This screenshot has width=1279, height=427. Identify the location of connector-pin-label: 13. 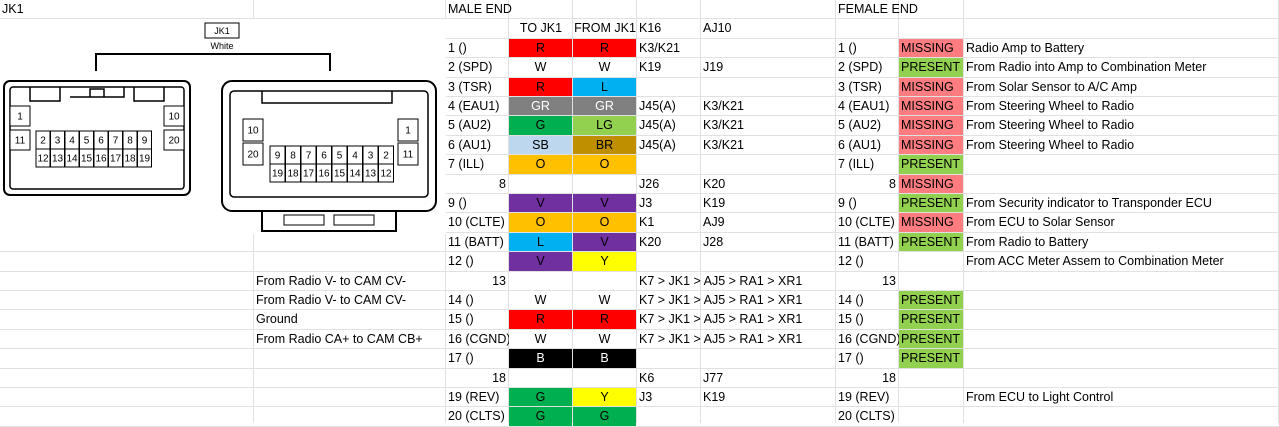
(371, 174).